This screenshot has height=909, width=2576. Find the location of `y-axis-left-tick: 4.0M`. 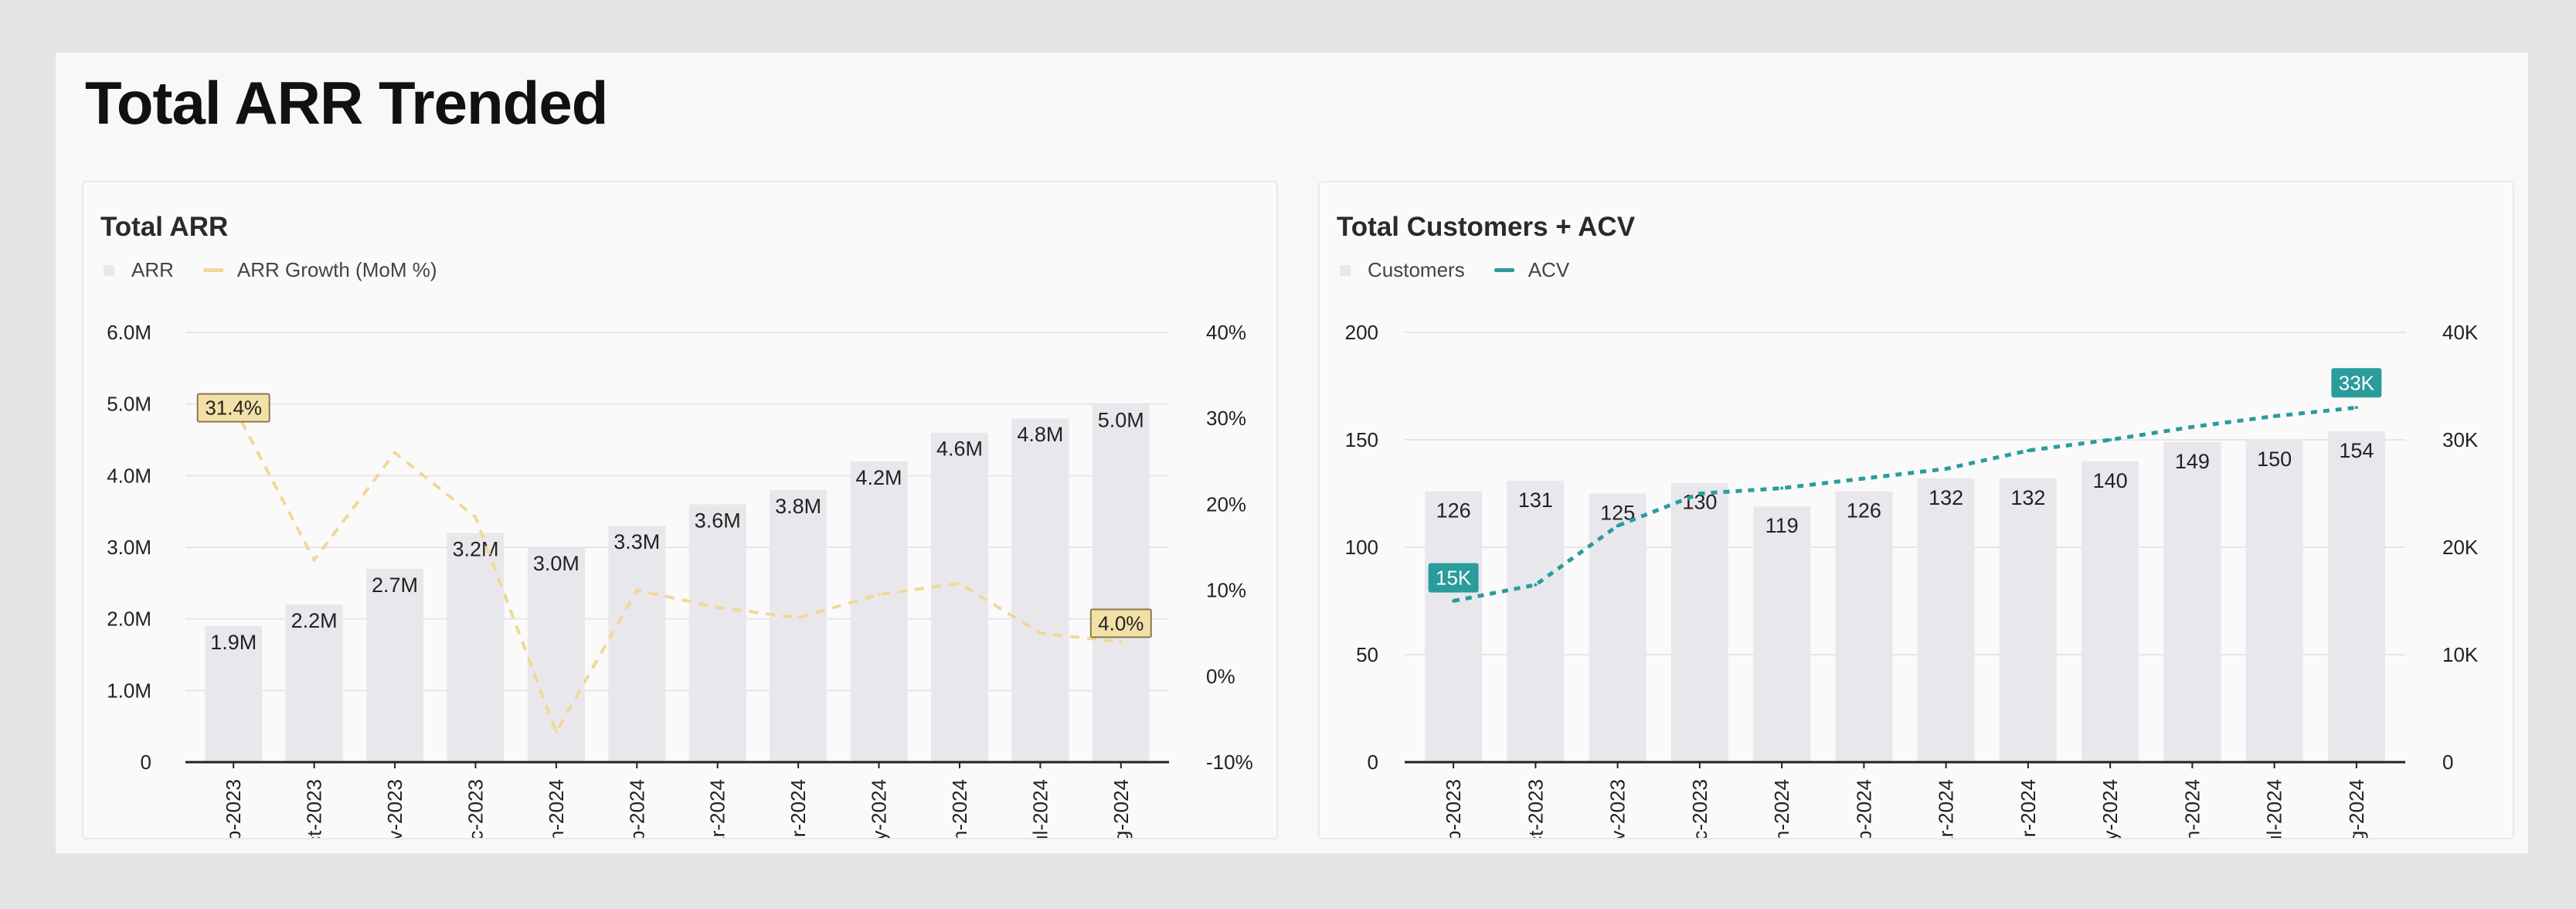

y-axis-left-tick: 4.0M is located at coordinates (129, 475).